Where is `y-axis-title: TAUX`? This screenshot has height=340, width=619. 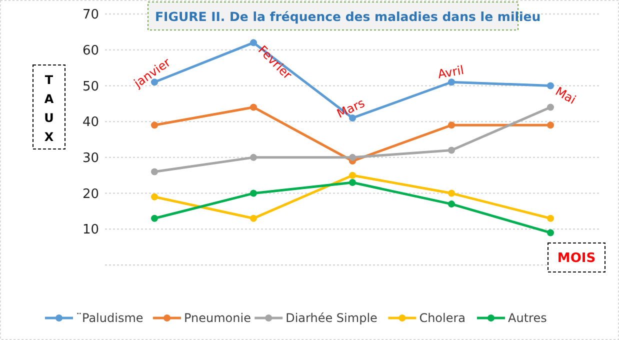
y-axis-title: TAUX is located at coordinates (49, 108).